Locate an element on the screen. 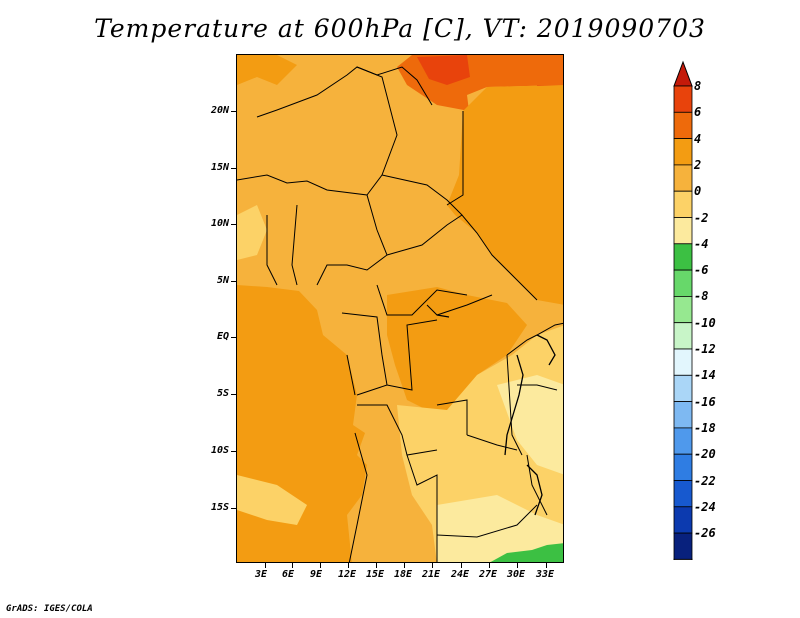 This screenshot has height=618, width=800. lon-tick-label: 18E is located at coordinates (403, 574).